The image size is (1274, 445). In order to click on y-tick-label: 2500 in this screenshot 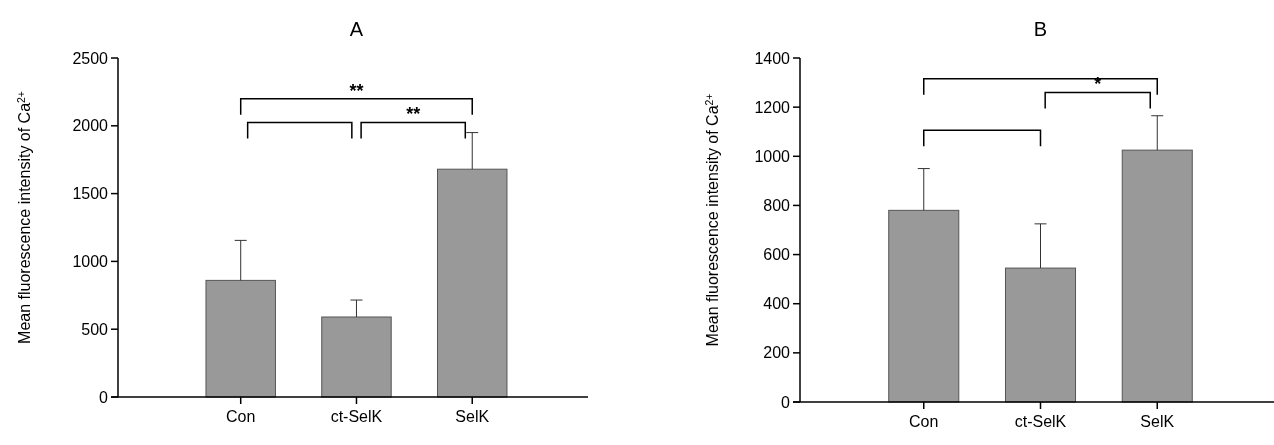, I will do `click(90, 58)`.